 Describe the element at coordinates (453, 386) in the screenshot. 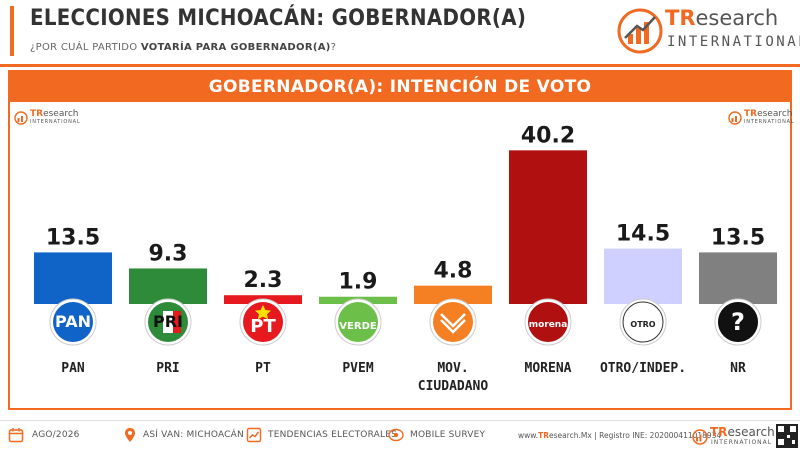

I see `category-label-mov-ciudadano: CIUDADANO` at that location.